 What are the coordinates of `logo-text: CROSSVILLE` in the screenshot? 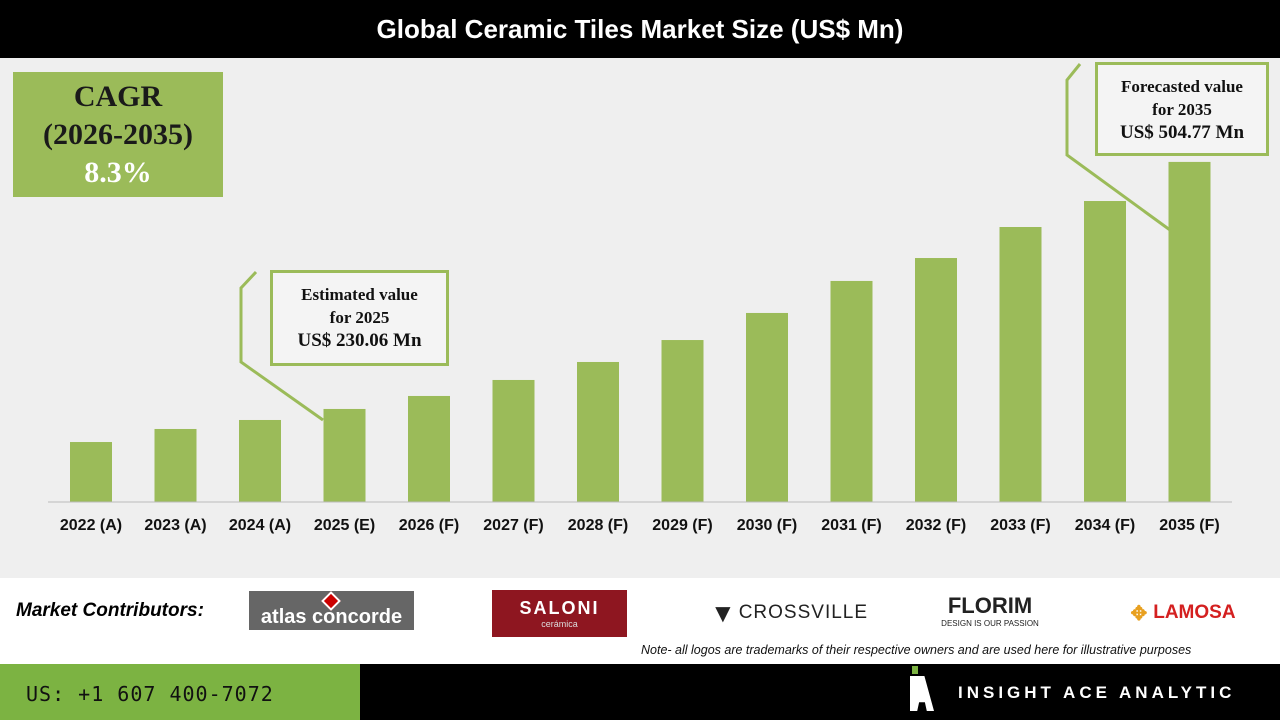 It's located at (803, 612).